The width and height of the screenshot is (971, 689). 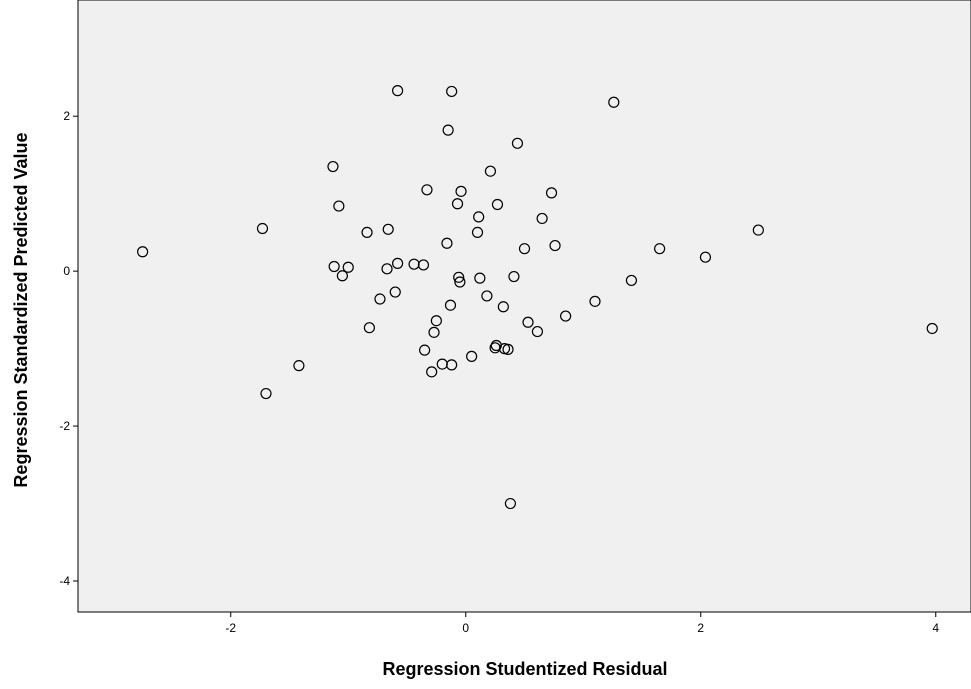 I want to click on y-tick-label: 0, so click(x=66, y=271).